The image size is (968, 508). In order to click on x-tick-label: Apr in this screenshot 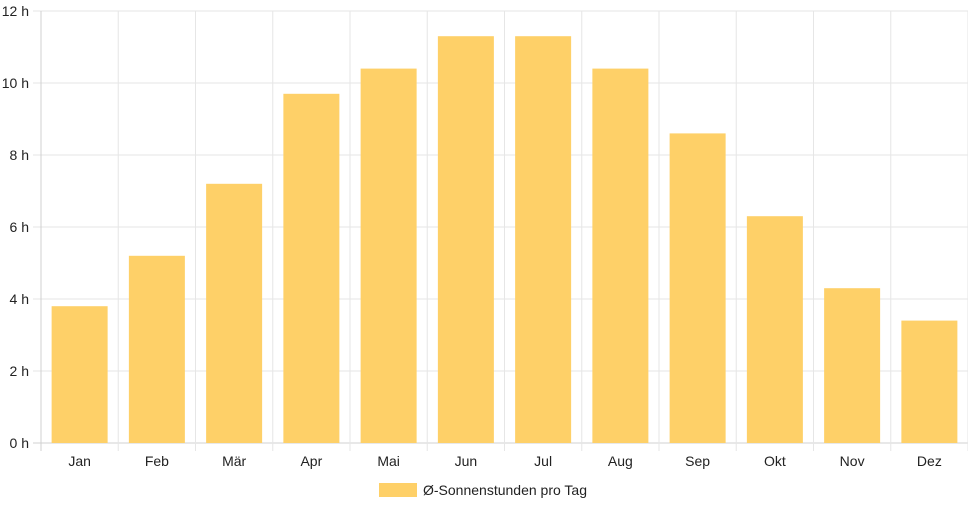, I will do `click(311, 461)`.